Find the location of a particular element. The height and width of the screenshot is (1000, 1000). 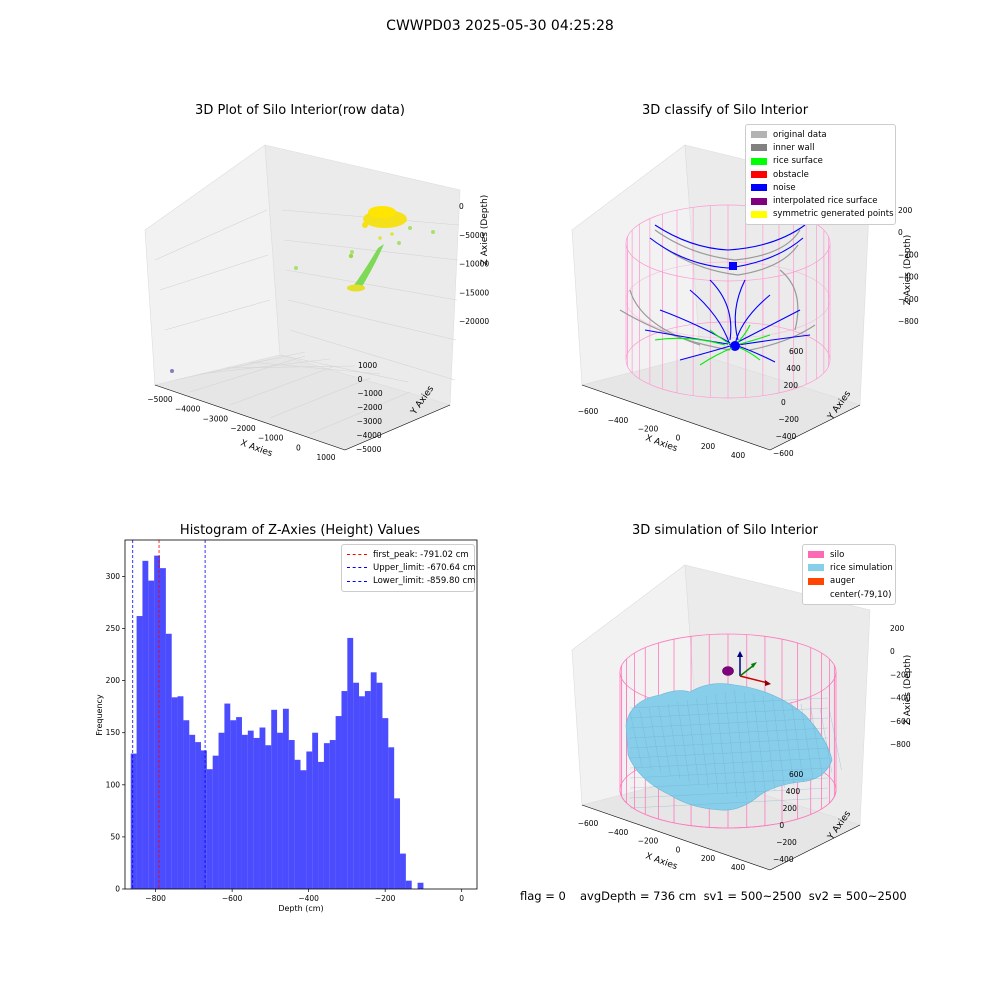

raw-y-tick: −2000 is located at coordinates (370, 407).